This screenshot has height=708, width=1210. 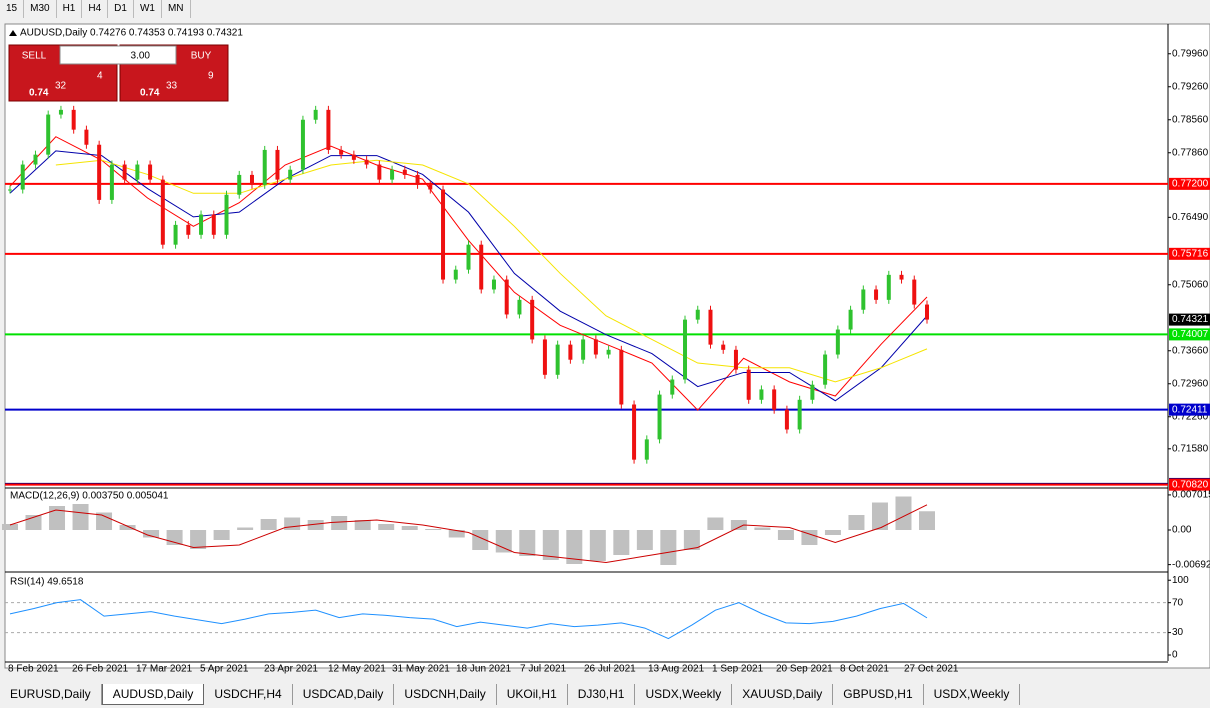 What do you see at coordinates (248, 694) in the screenshot?
I see `chart-tab: USDCHF,H4` at bounding box center [248, 694].